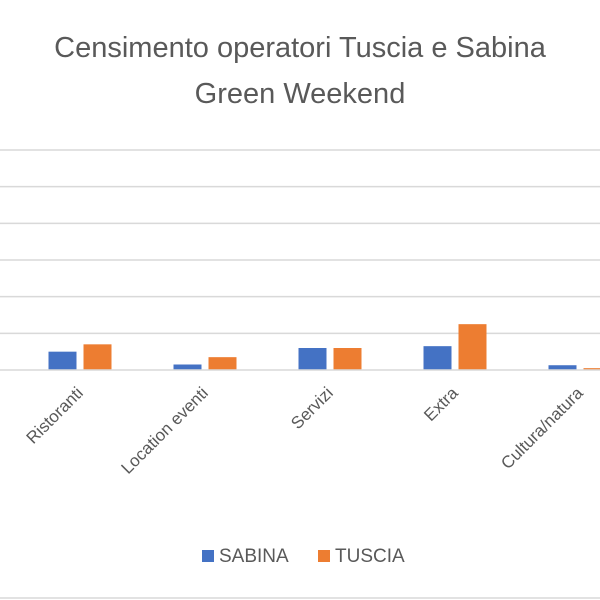 Image resolution: width=600 pixels, height=600 pixels. I want to click on legend-label-tuscia: TUSCIA, so click(370, 556).